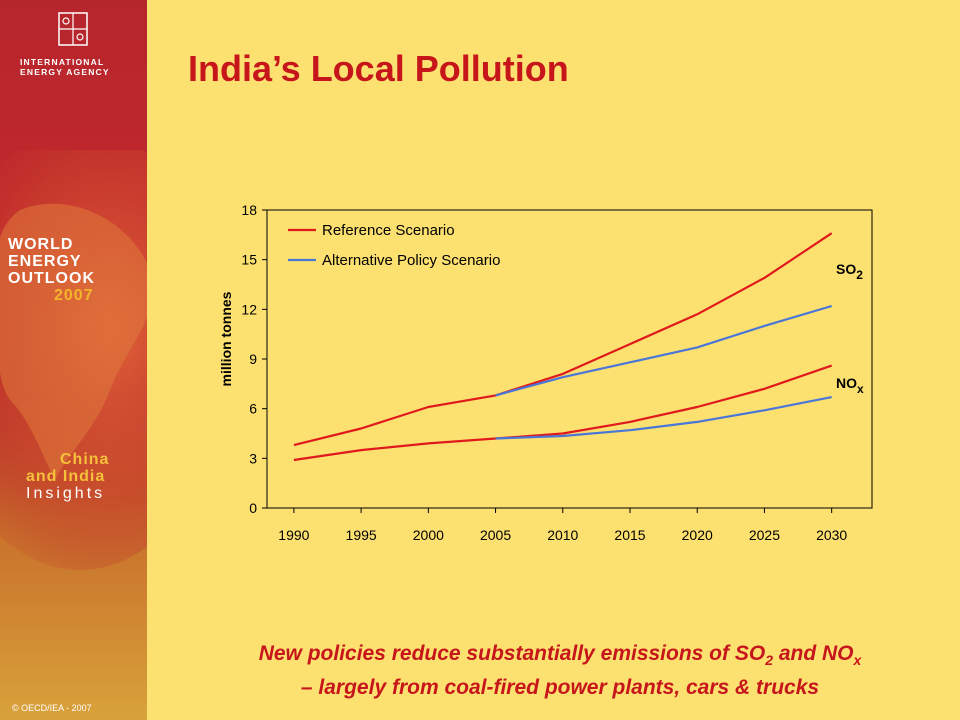 Image resolution: width=960 pixels, height=720 pixels. Describe the element at coordinates (629, 535) in the screenshot. I see `x-tick-label: 2015` at that location.